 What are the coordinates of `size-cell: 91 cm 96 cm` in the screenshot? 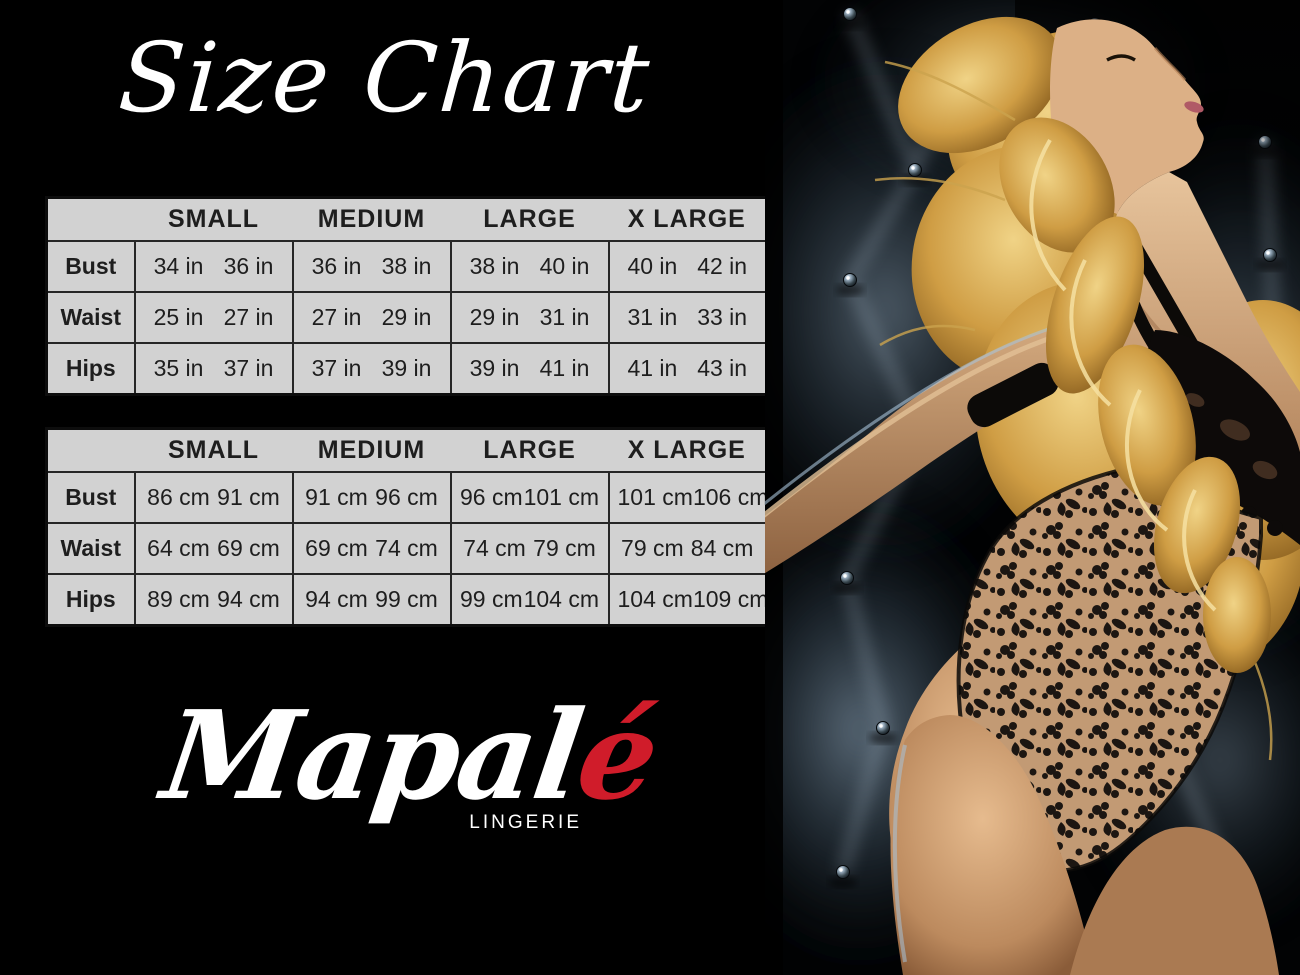 It's located at (371, 497).